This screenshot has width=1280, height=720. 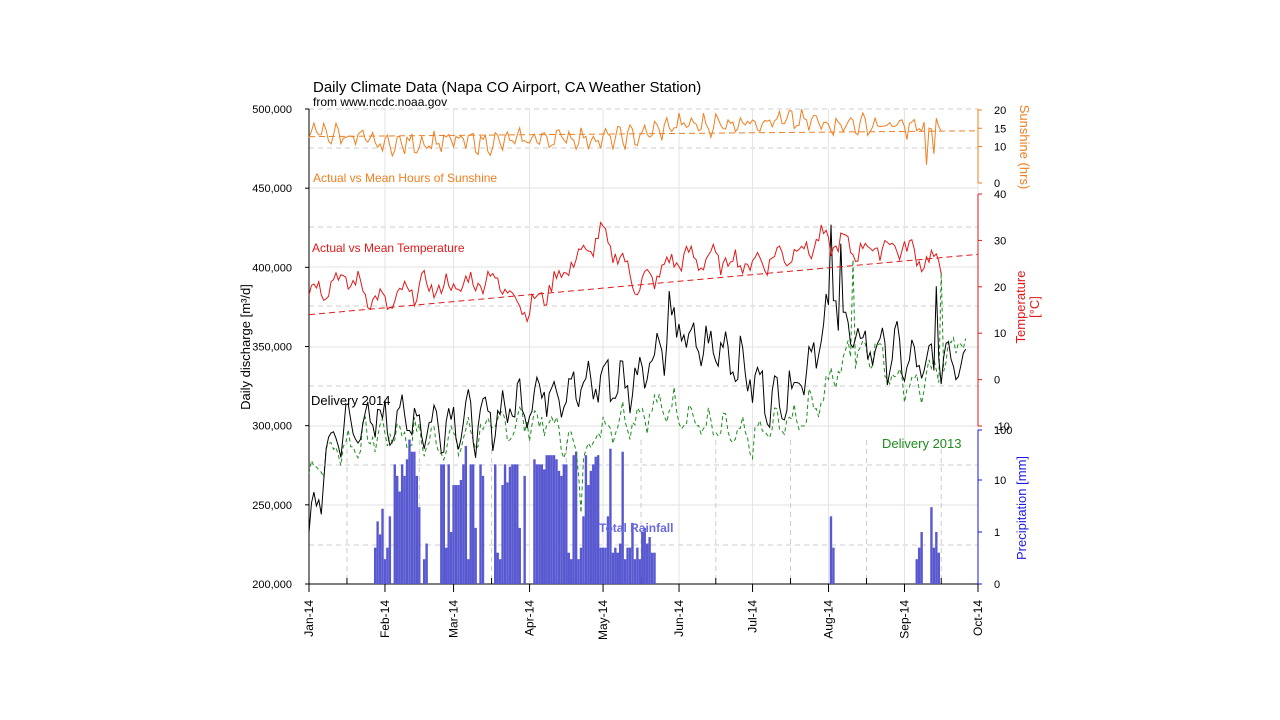 What do you see at coordinates (997, 585) in the screenshot?
I see `precipitation-tick-label: 0` at bounding box center [997, 585].